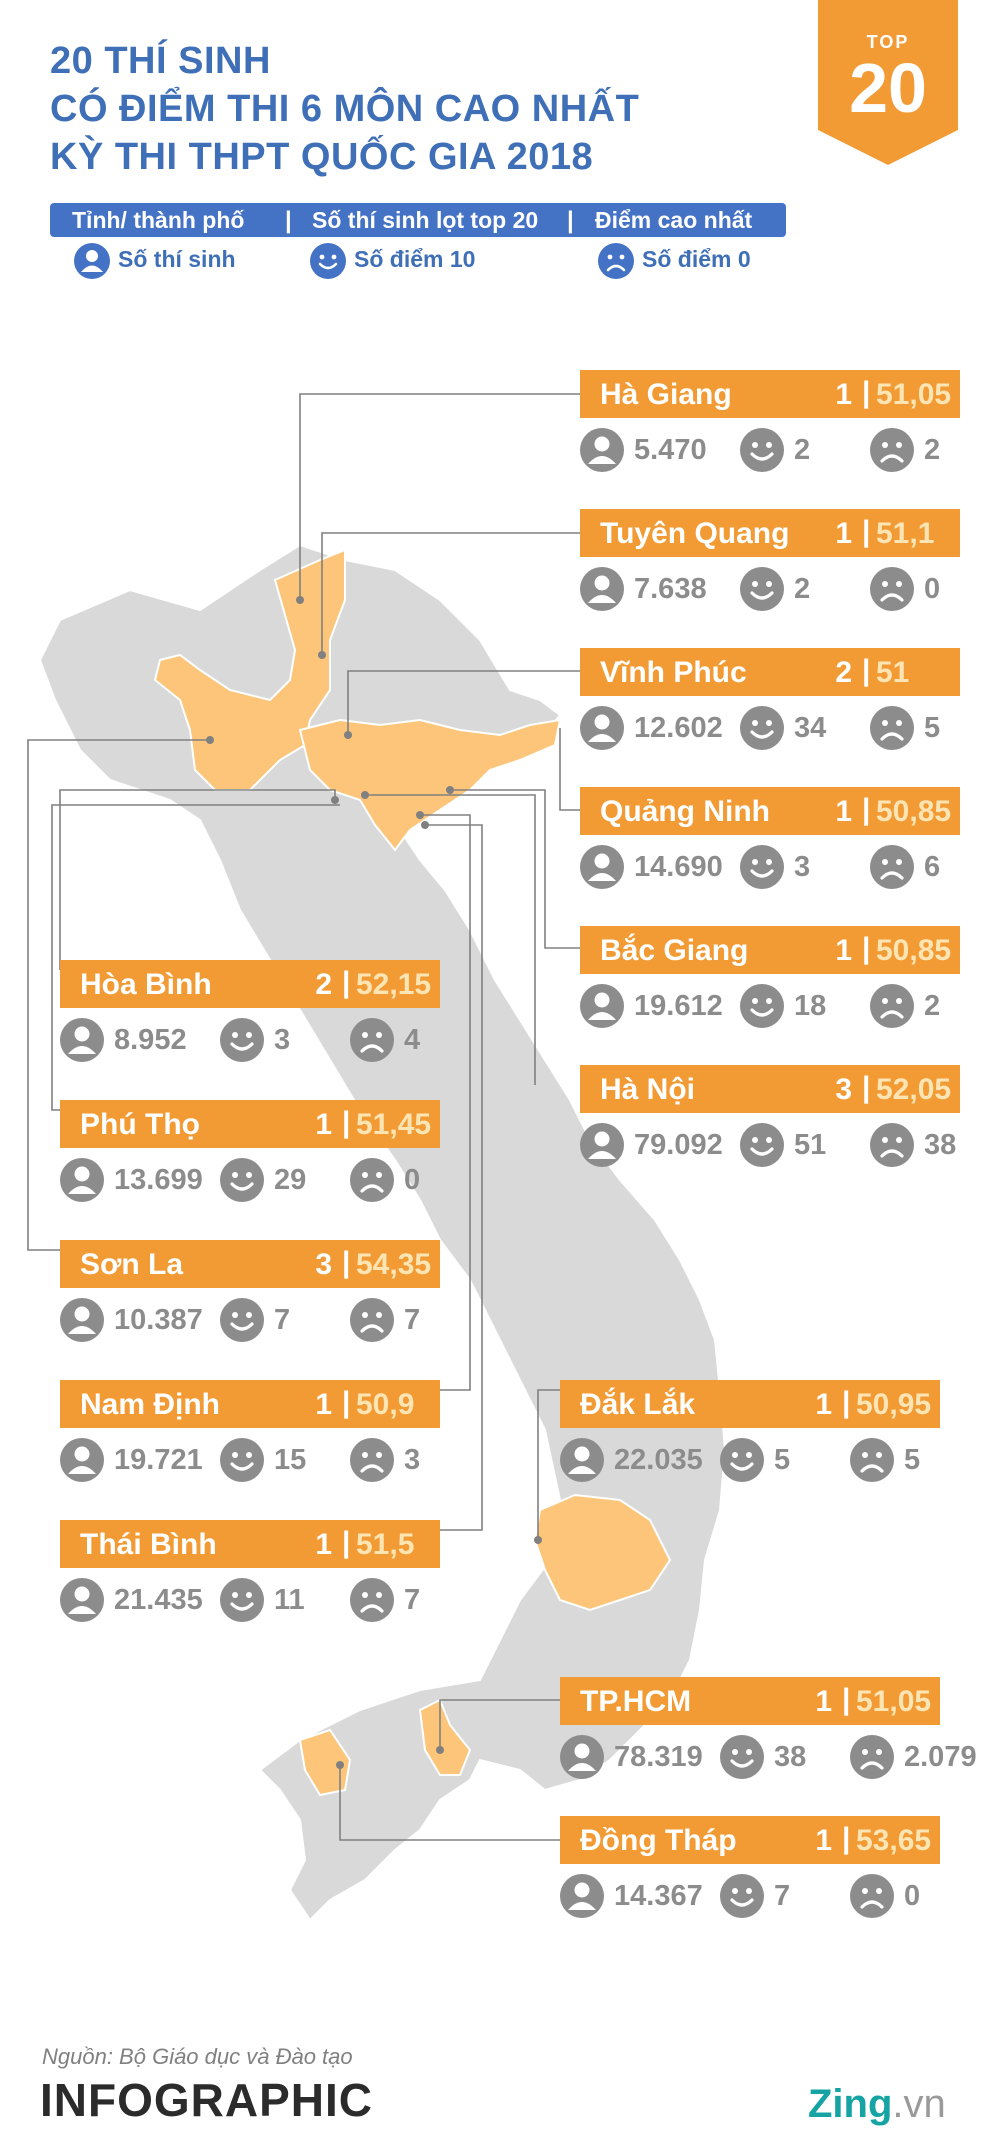  I want to click on province-name: Nam Định, so click(150, 1404).